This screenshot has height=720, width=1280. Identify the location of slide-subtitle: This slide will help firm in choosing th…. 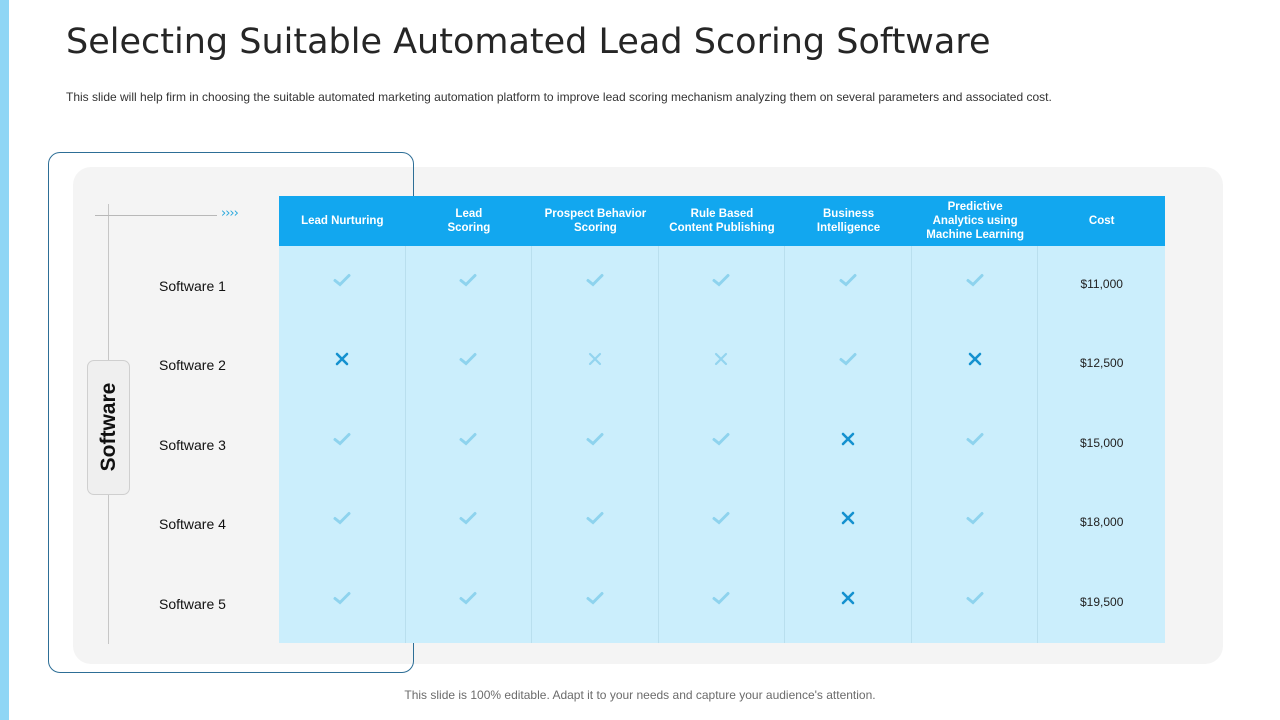
(559, 97).